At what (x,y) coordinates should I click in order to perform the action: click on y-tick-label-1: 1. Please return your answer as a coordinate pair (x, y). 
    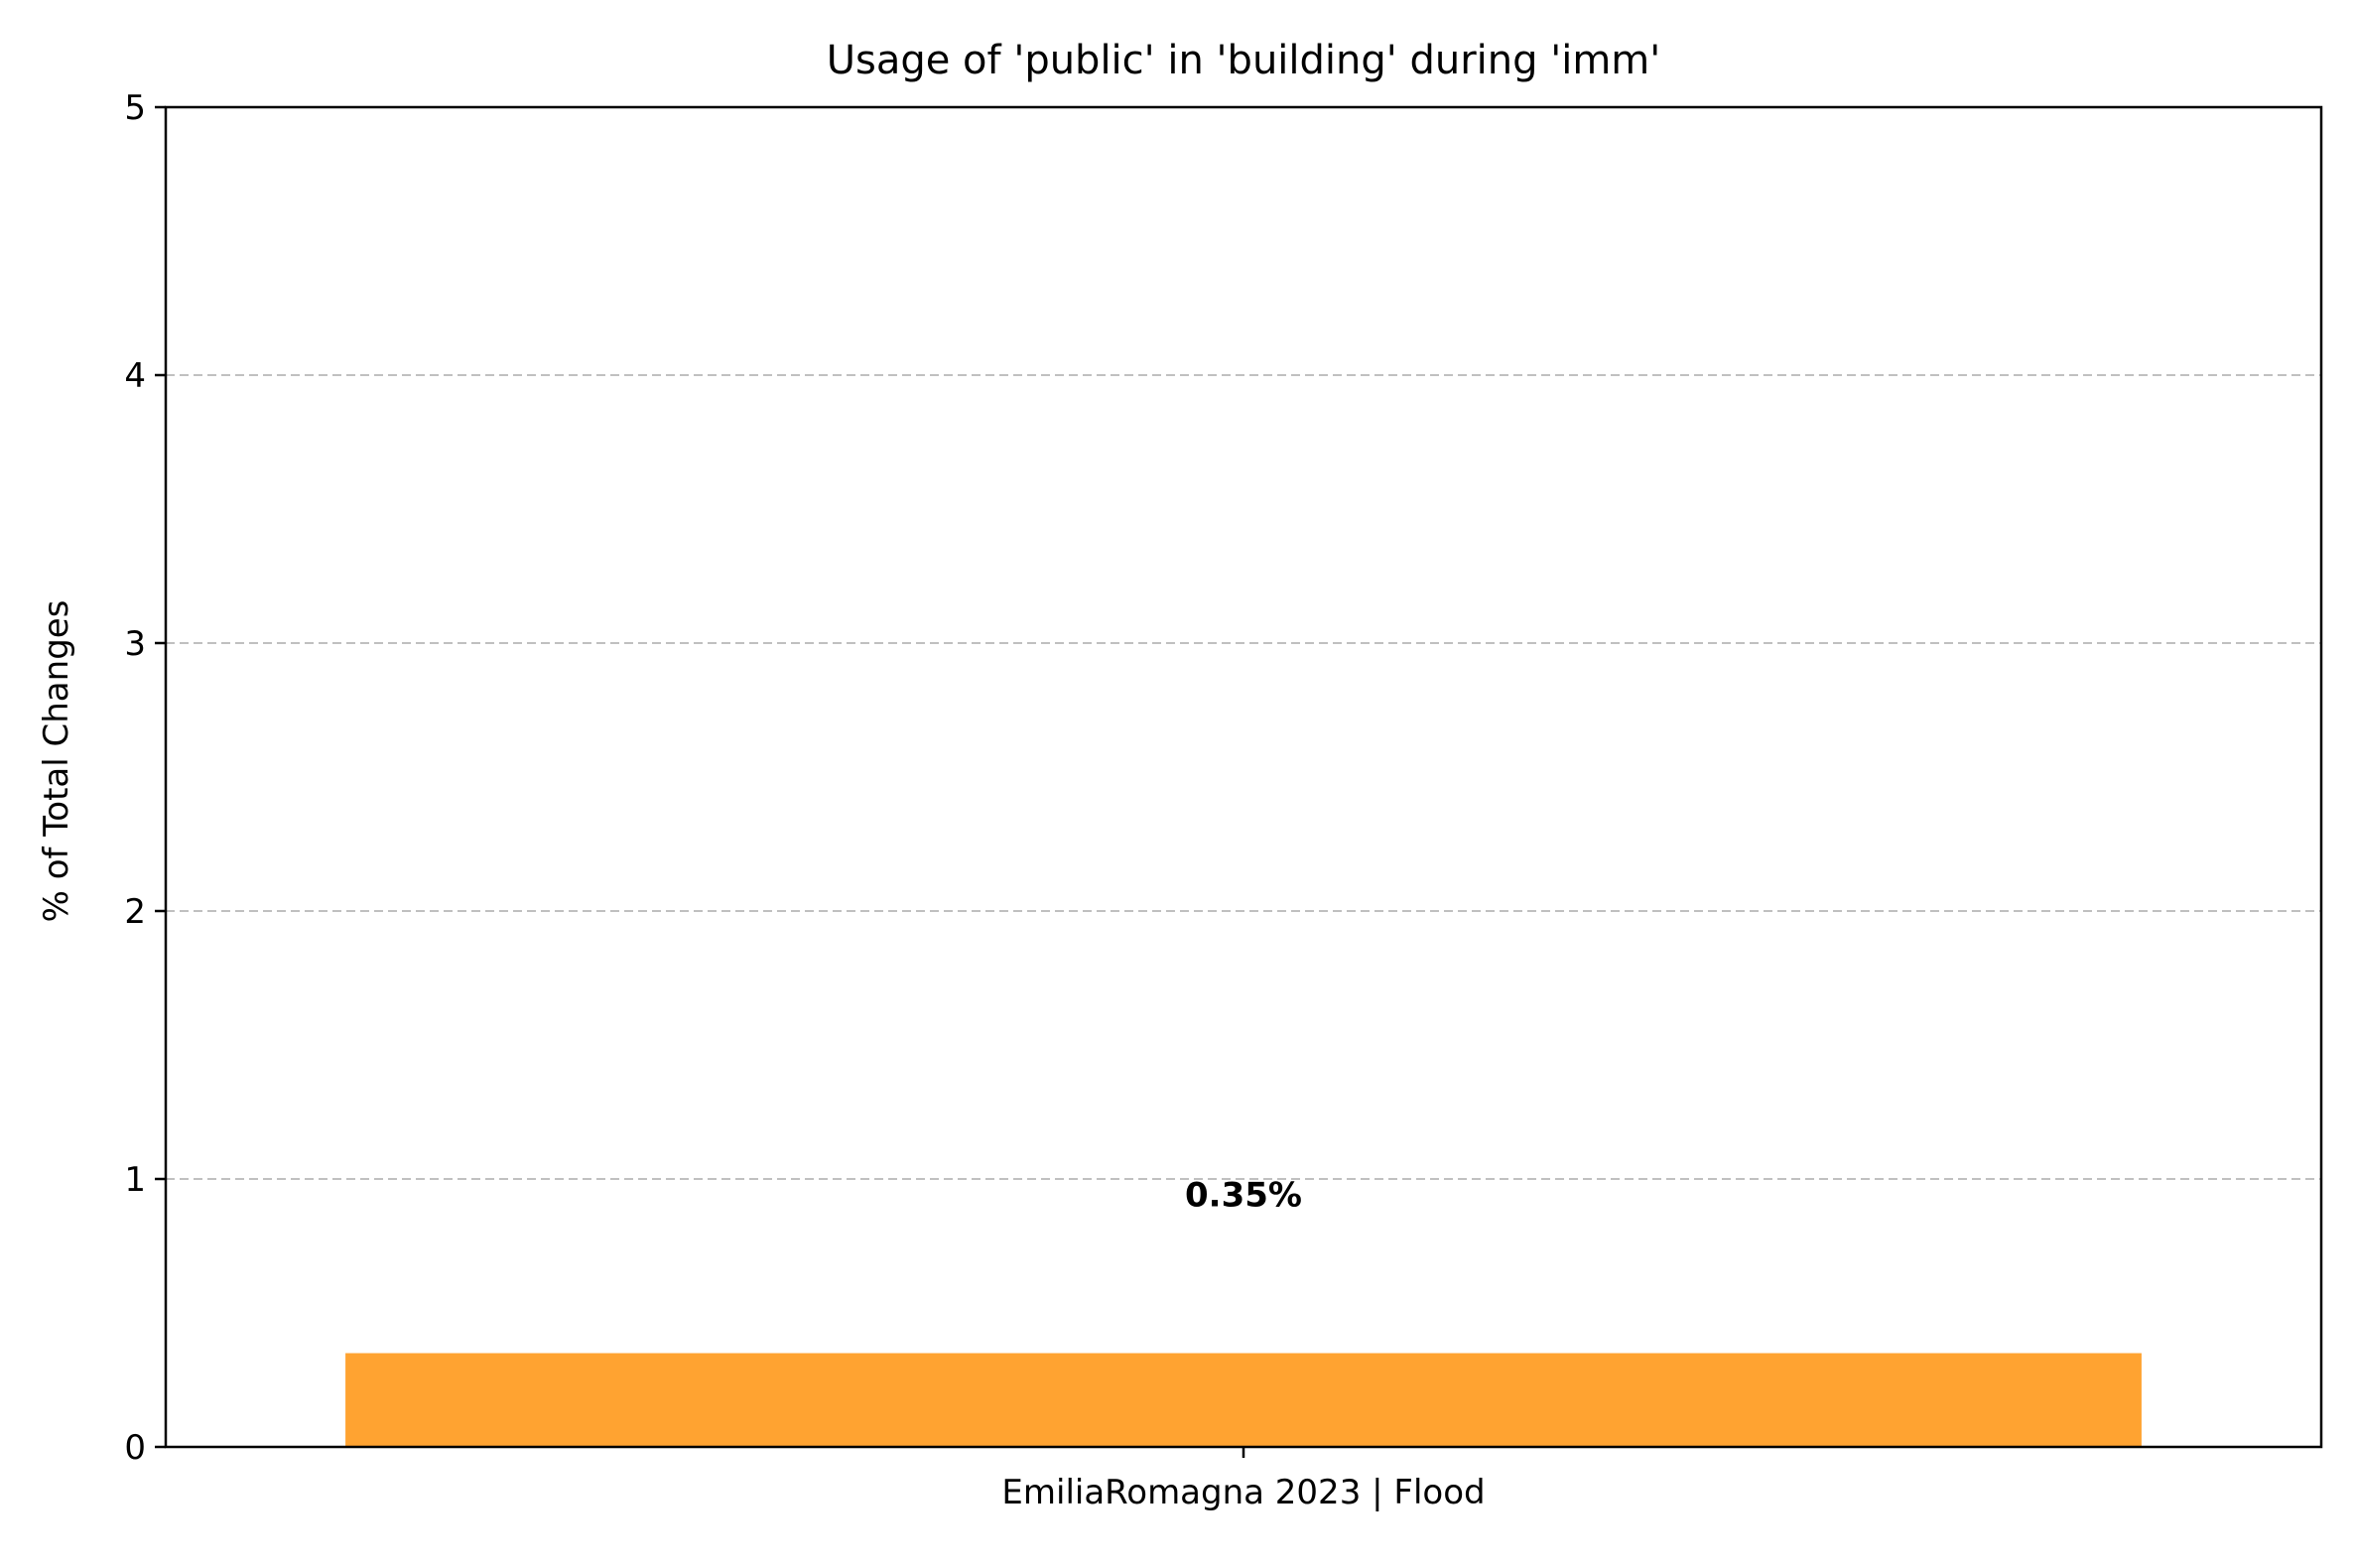
    Looking at the image, I should click on (135, 1180).